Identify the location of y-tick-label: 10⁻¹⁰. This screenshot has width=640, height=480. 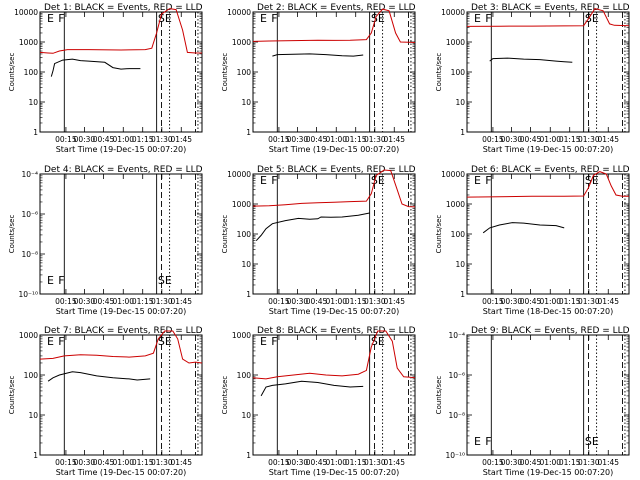
(28, 294).